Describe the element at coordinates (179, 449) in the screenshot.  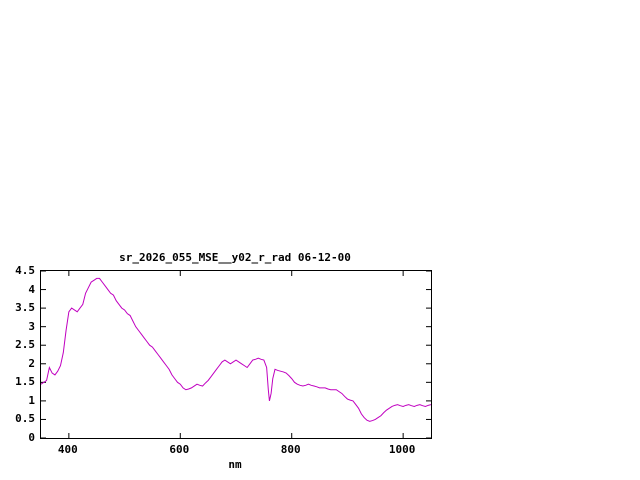
I see `x-axis-tick-label: 600` at that location.